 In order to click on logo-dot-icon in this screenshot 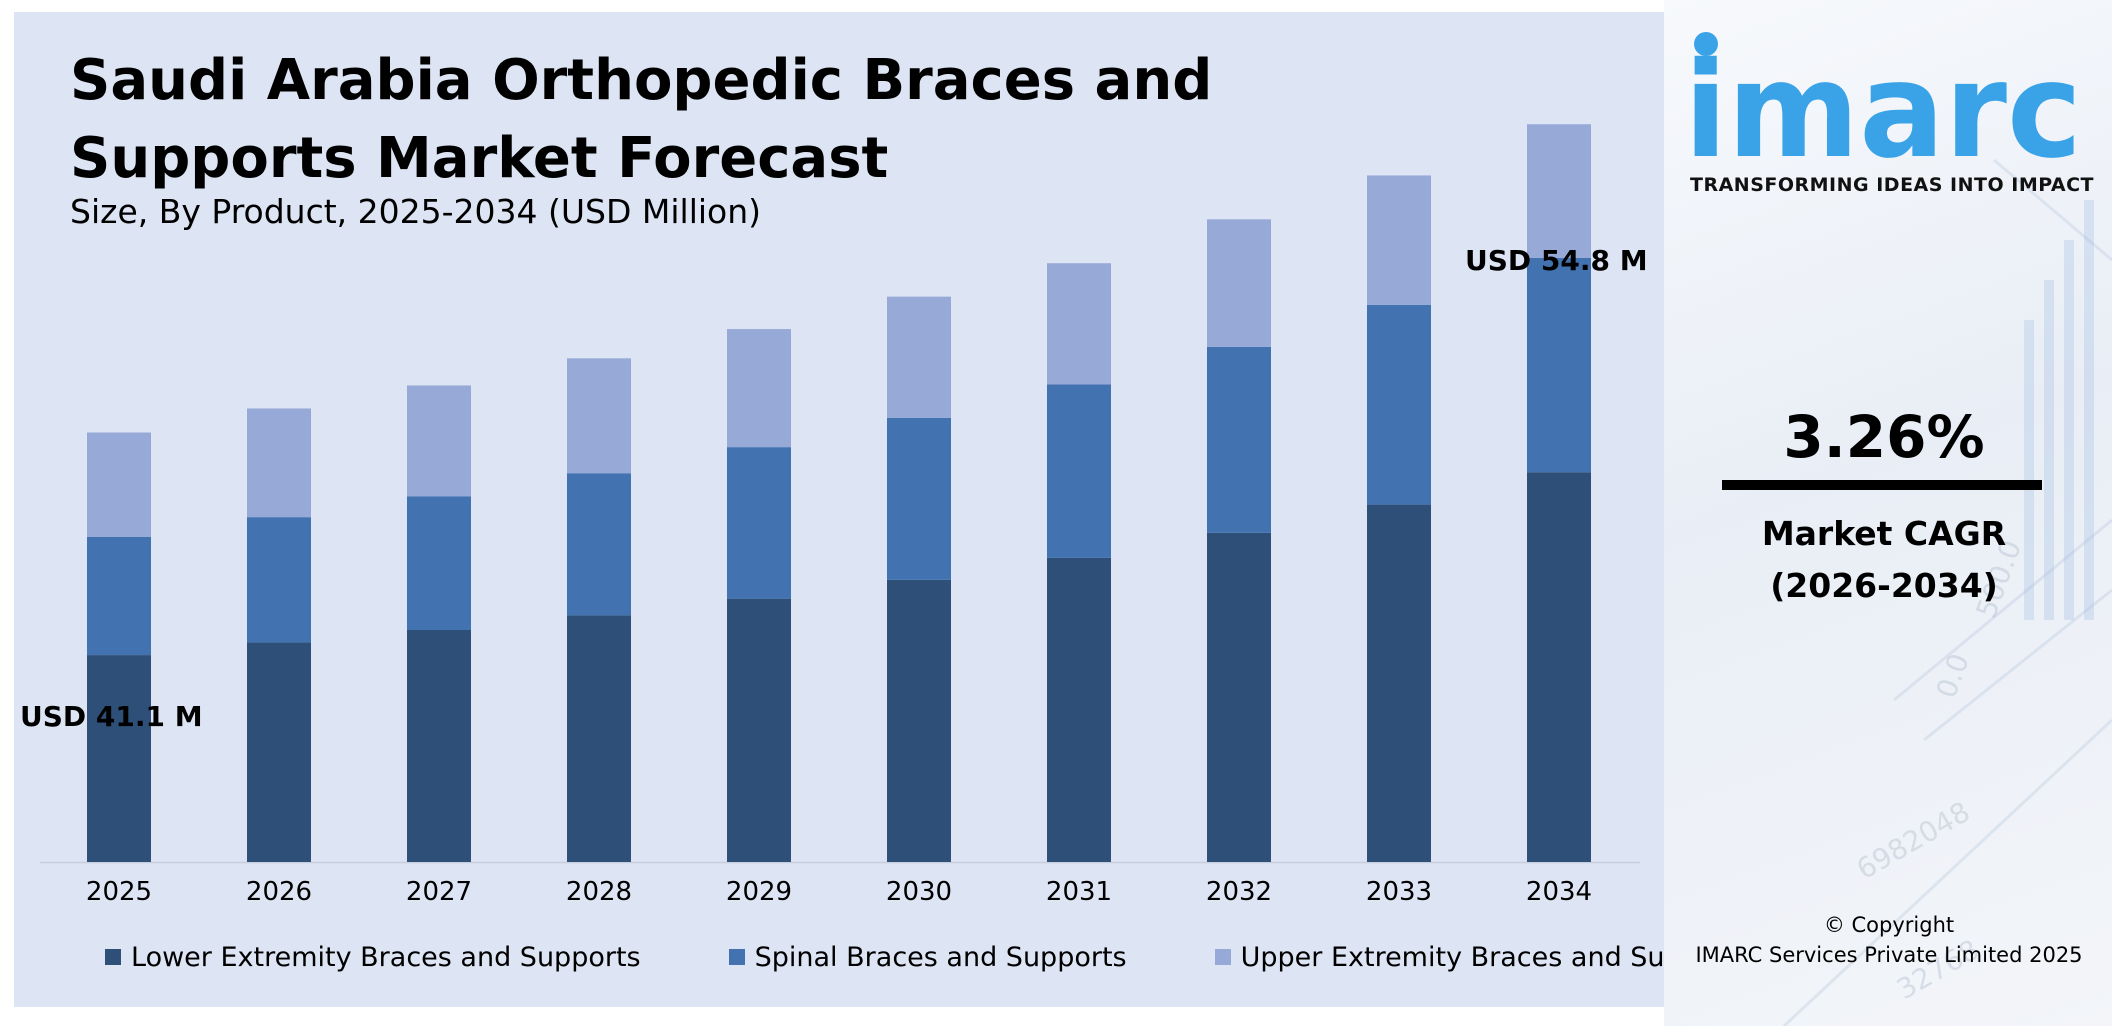, I will do `click(1706, 44)`.